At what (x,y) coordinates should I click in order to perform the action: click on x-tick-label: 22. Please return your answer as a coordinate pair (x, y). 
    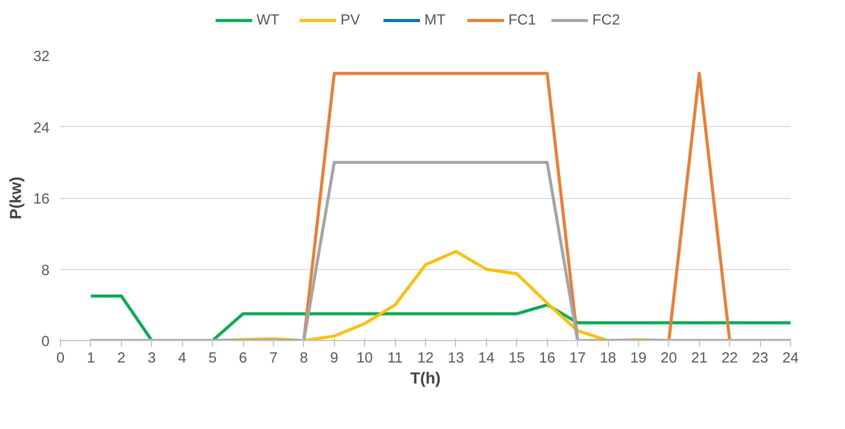
    Looking at the image, I should click on (730, 358).